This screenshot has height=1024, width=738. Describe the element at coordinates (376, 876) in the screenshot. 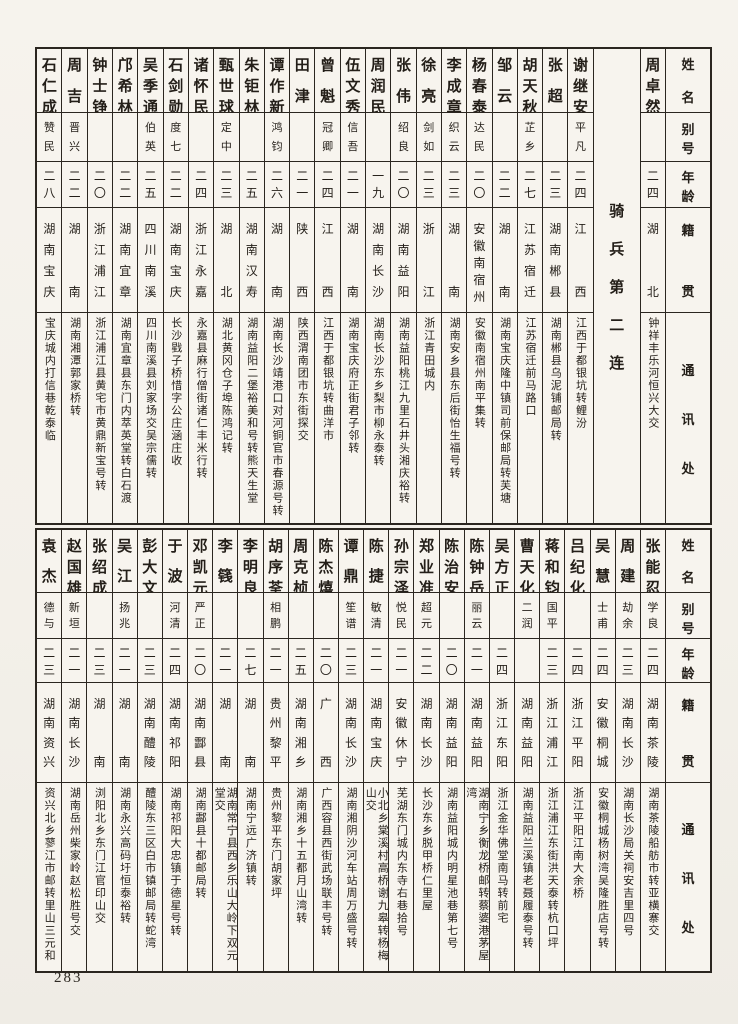

I see `address-cell: 小北乡棠溪村高桥谢九皋转杨梅山交` at that location.